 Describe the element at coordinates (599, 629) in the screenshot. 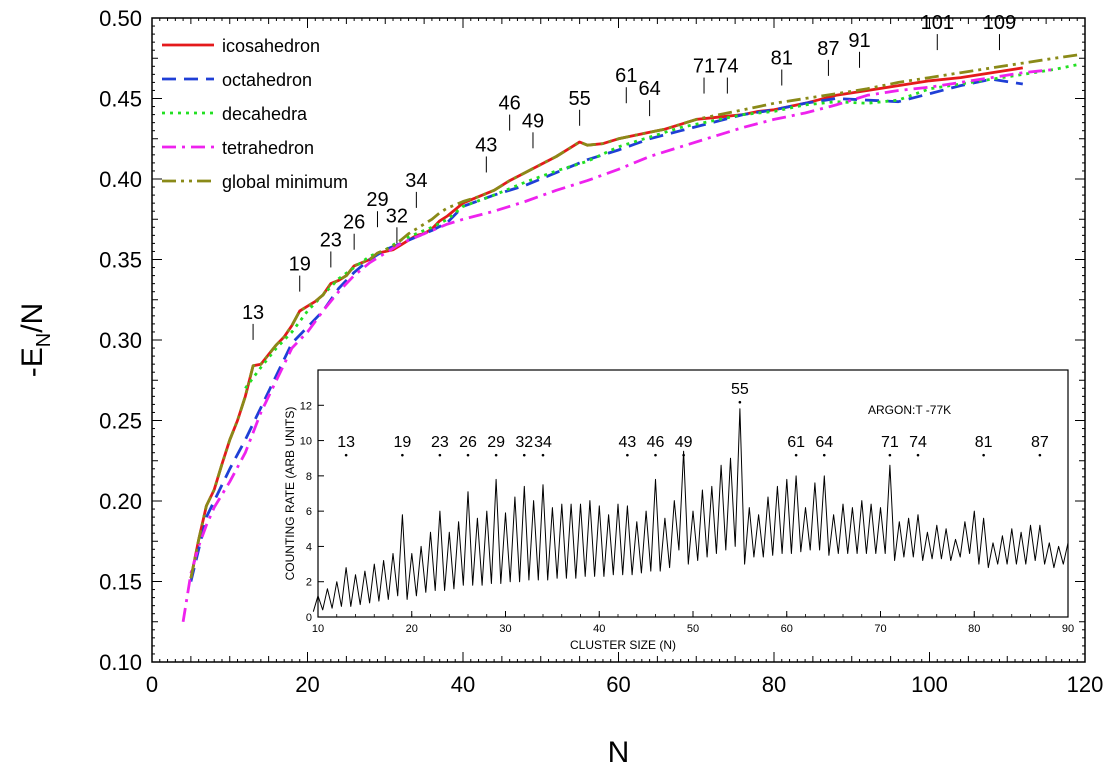

I see `inset-x-tick-label: 40` at that location.